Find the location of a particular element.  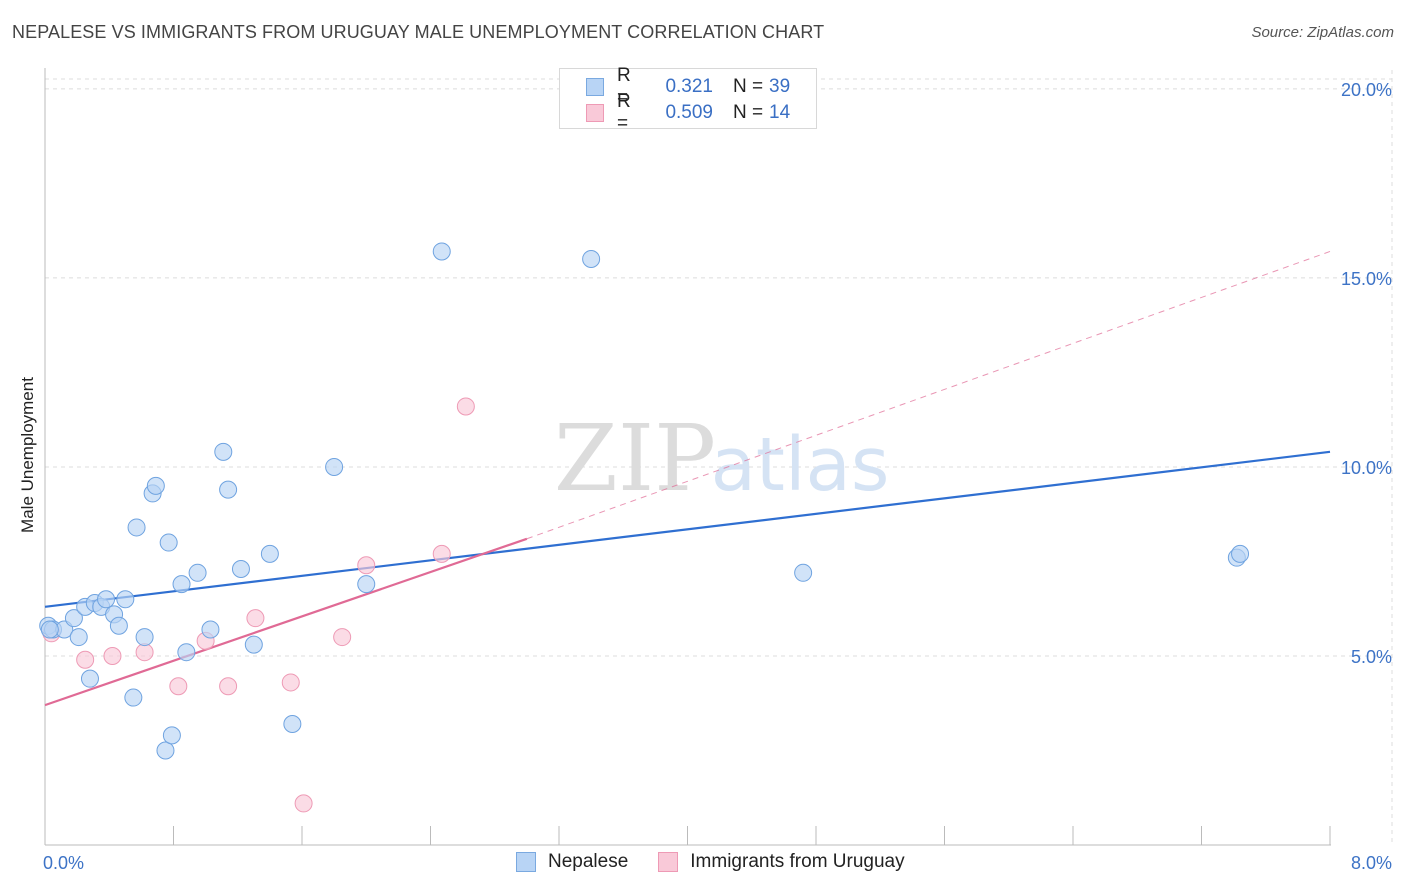

legend-swatch-nepalese is located at coordinates (595, 87).